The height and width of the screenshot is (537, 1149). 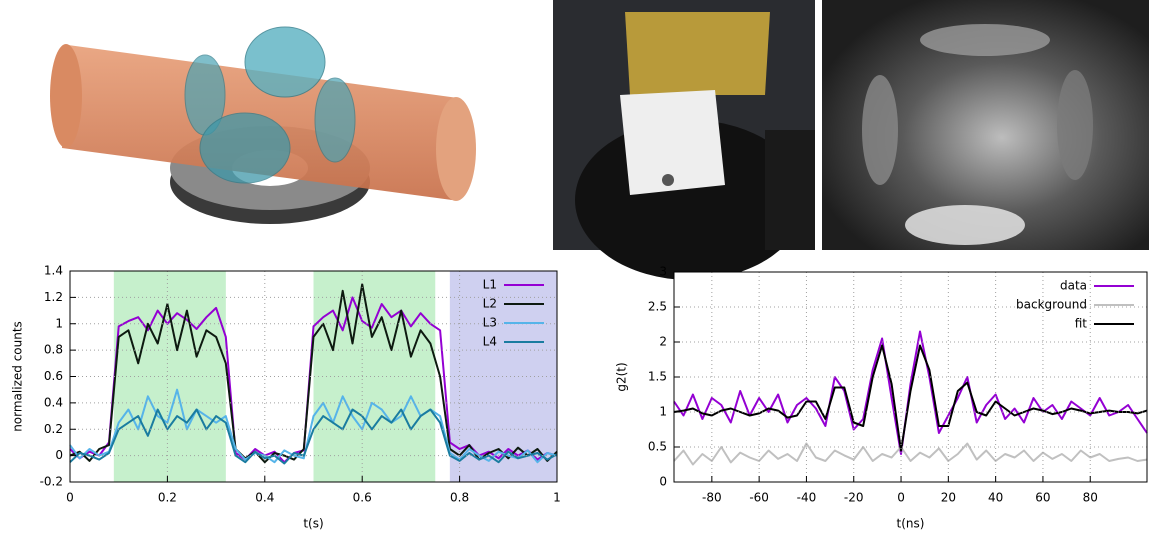 I want to click on y-tick-label: 3, so click(x=663, y=272).